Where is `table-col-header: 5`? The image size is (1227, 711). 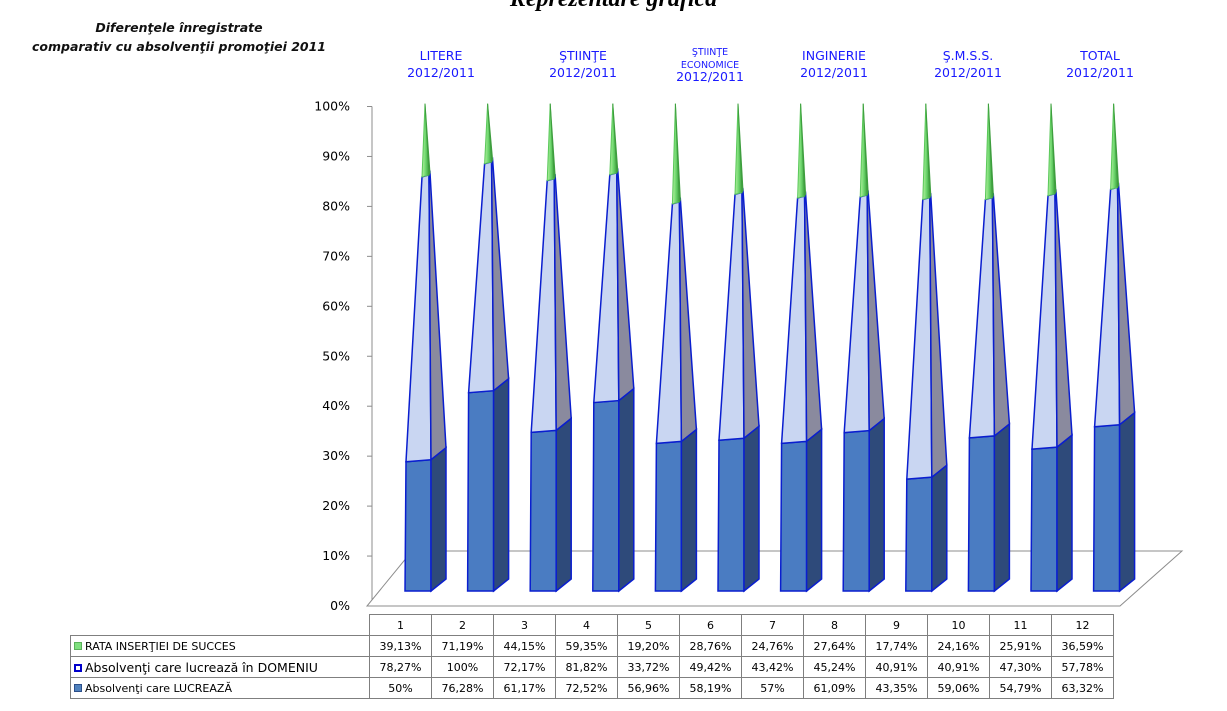 table-col-header: 5 is located at coordinates (648, 625).